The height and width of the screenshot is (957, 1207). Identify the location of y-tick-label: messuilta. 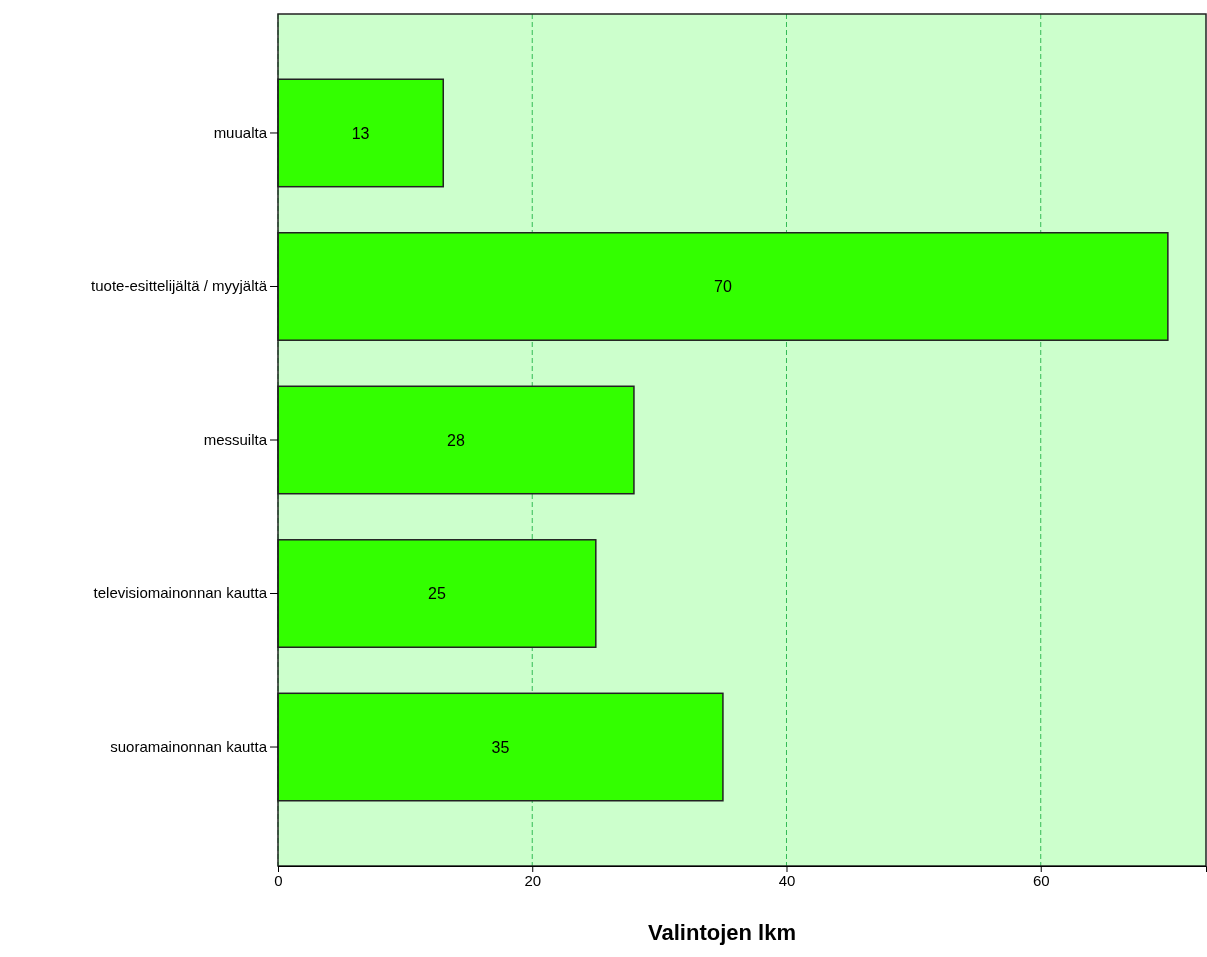
(235, 439).